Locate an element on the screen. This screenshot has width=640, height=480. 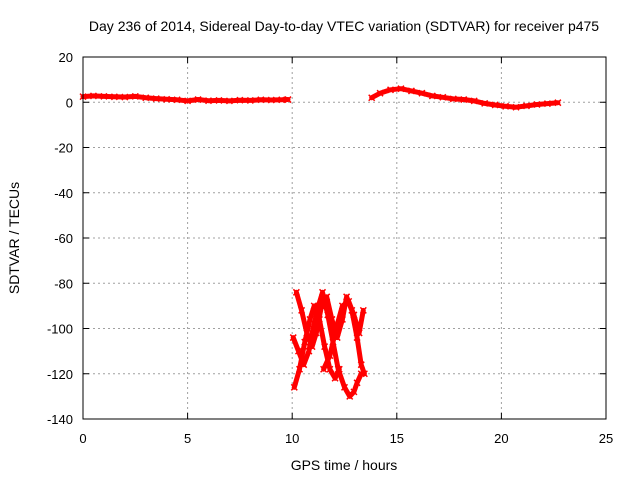
y-axis-label: SDTVAR / TECUs is located at coordinates (14, 238).